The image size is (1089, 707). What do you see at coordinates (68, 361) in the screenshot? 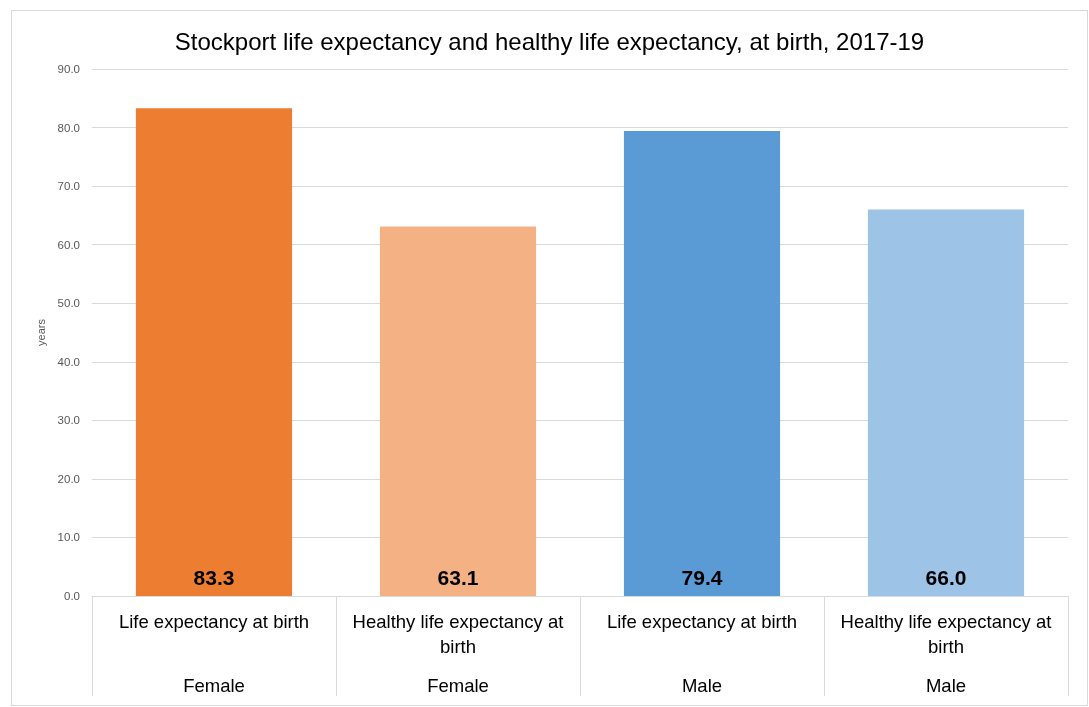
I see `y-tick-label: 40.0` at bounding box center [68, 361].